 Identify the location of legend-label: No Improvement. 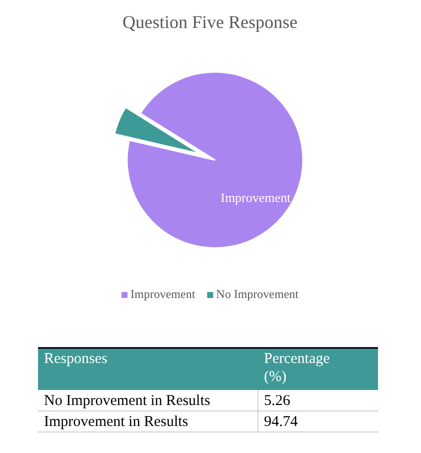
(258, 294).